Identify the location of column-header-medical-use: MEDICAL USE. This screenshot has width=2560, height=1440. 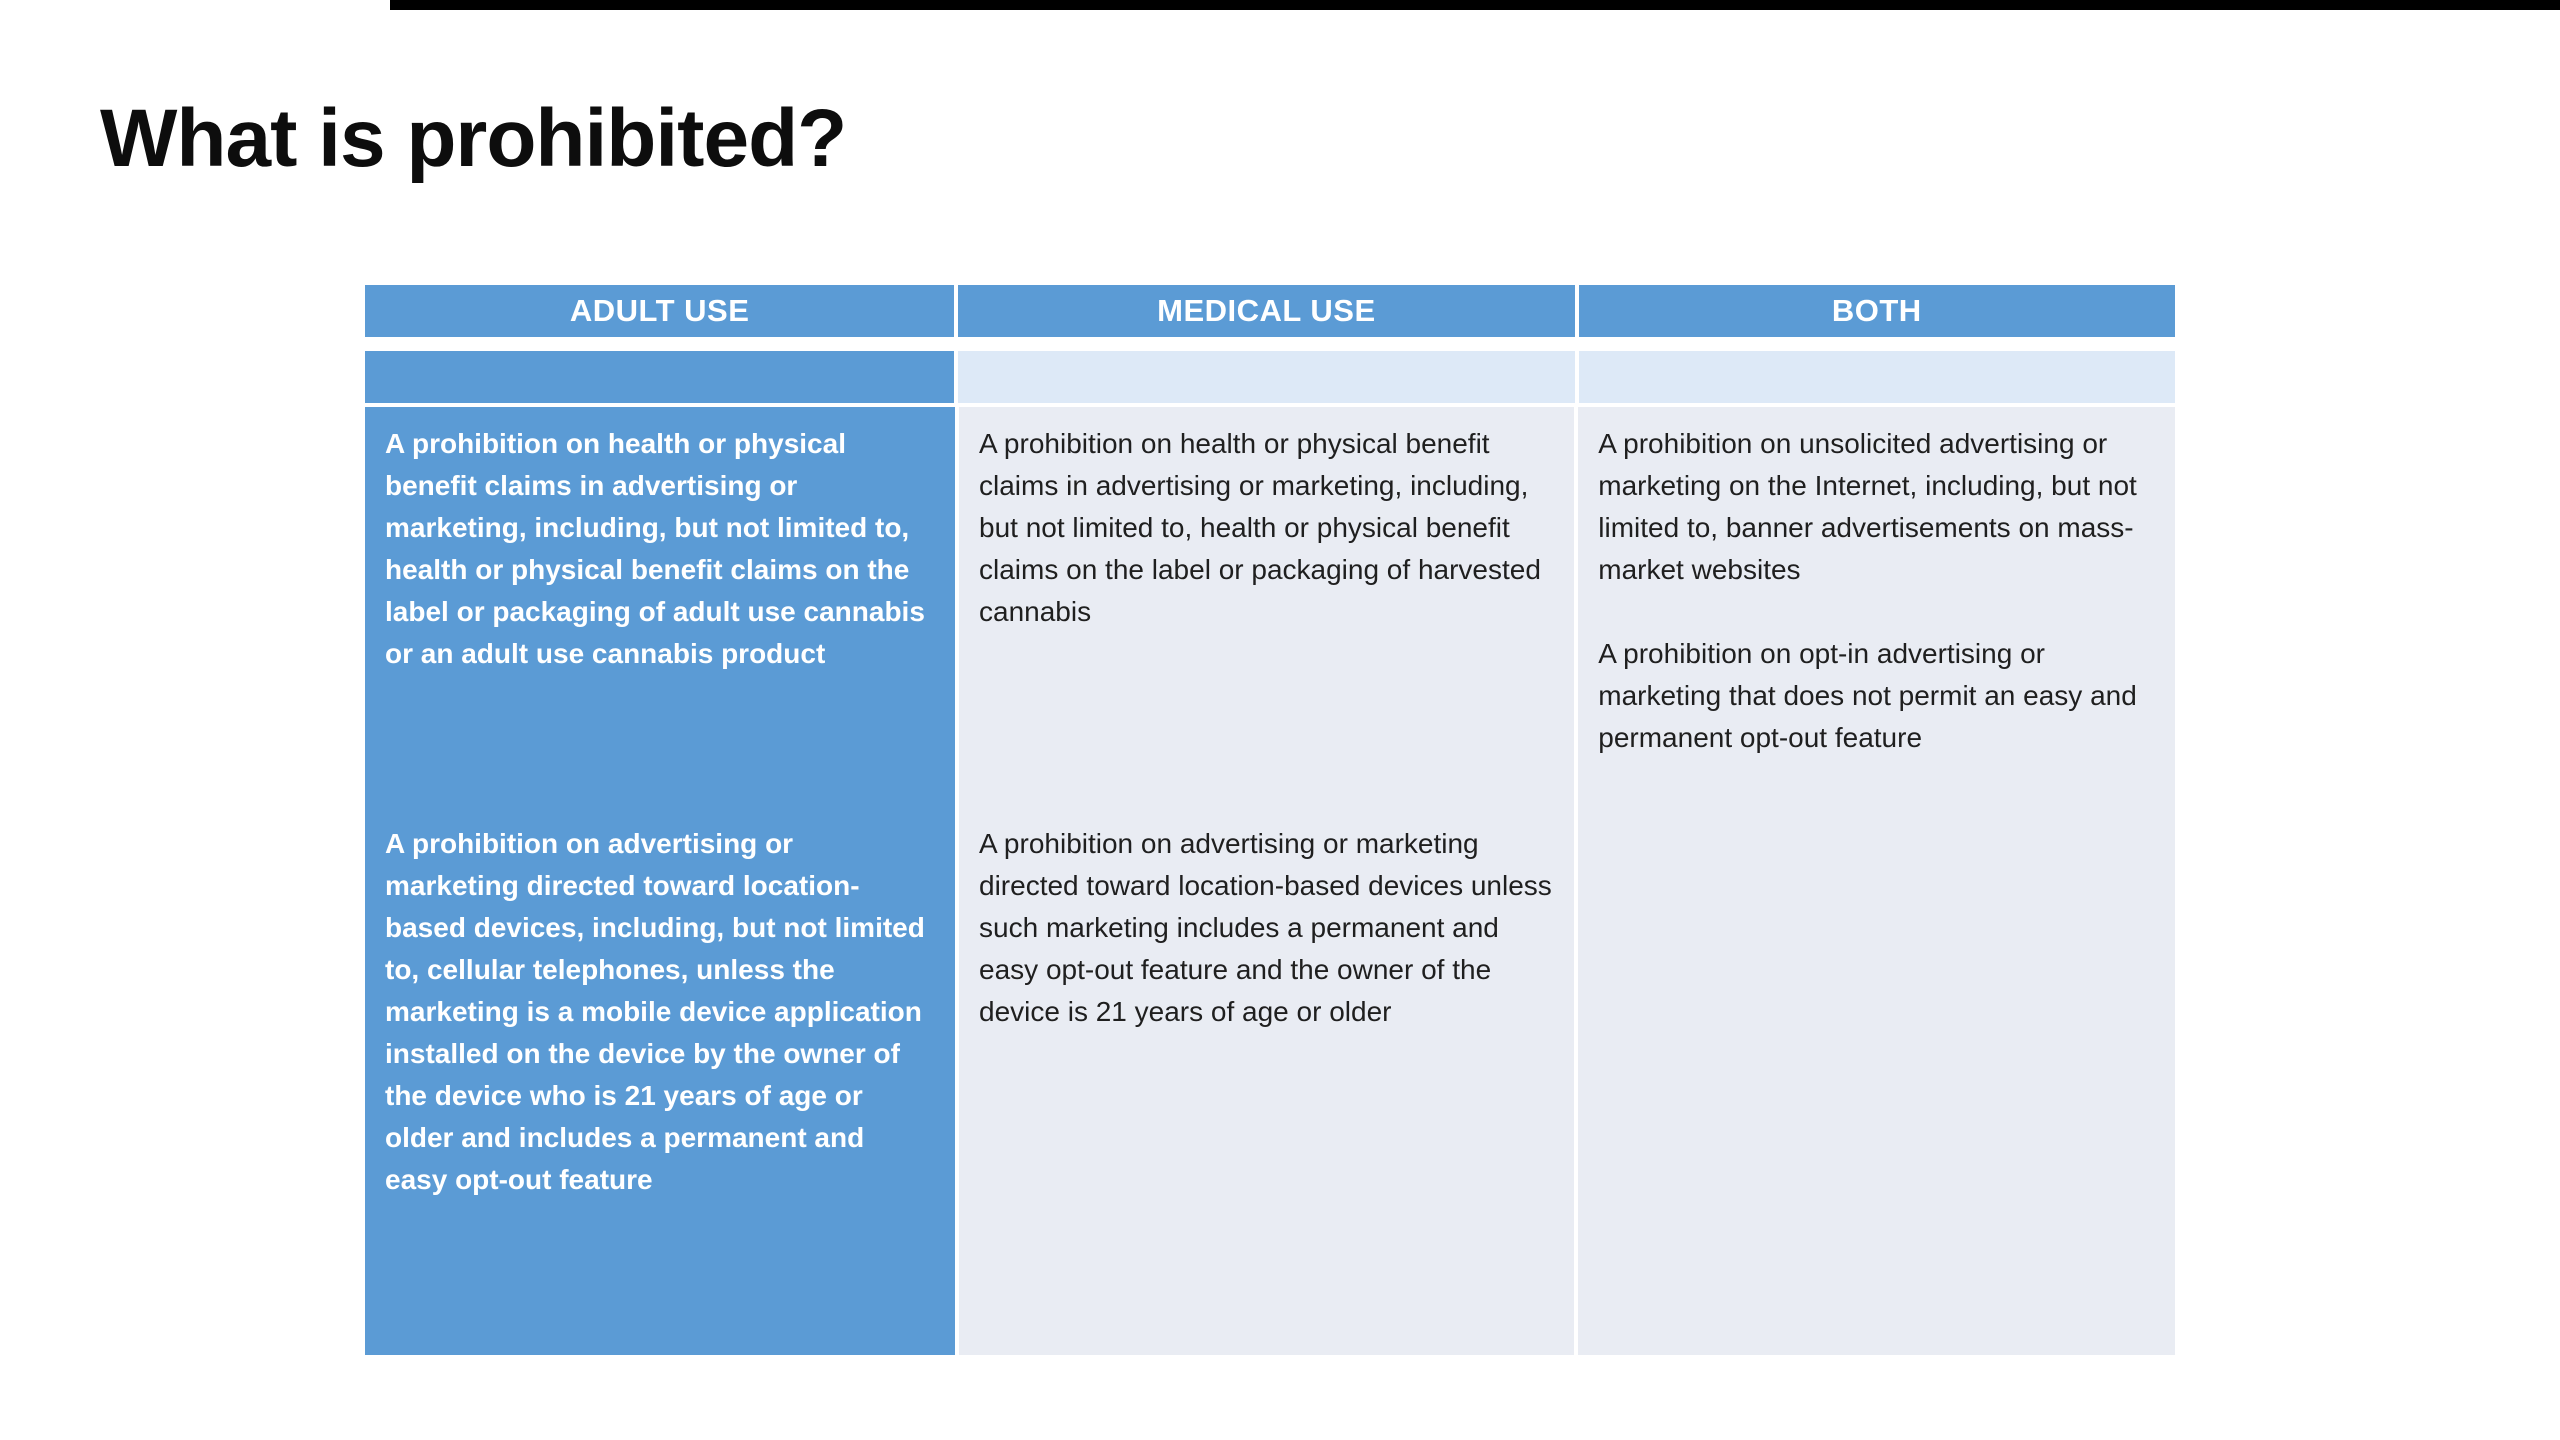
(1266, 311).